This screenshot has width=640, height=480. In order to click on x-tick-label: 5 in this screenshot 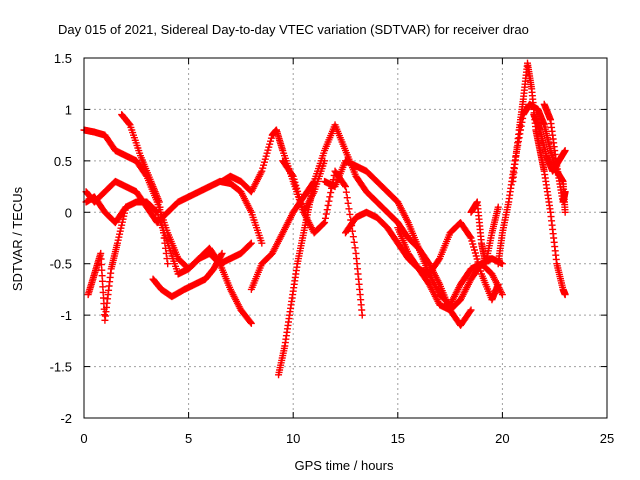, I will do `click(188, 438)`.